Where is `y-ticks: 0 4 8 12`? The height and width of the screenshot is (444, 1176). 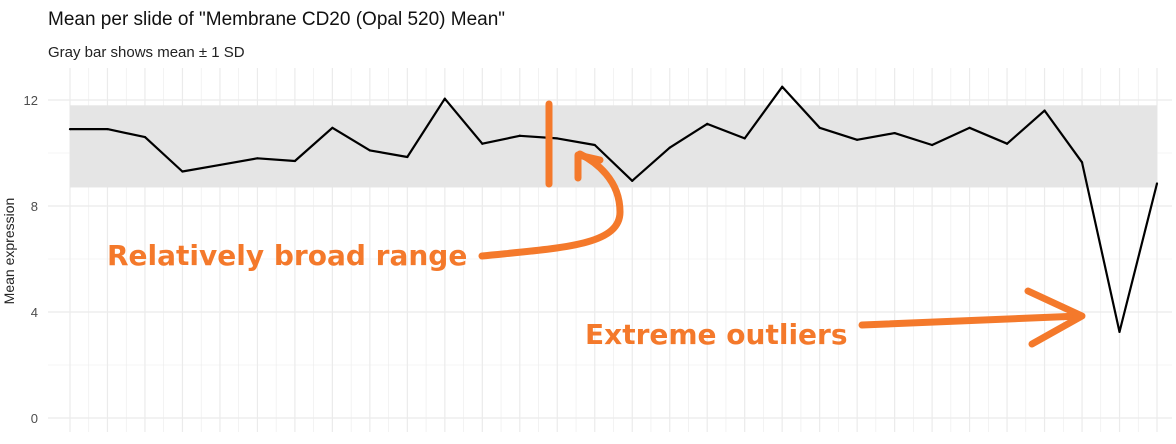
y-ticks: 0 4 8 12 is located at coordinates (31, 259).